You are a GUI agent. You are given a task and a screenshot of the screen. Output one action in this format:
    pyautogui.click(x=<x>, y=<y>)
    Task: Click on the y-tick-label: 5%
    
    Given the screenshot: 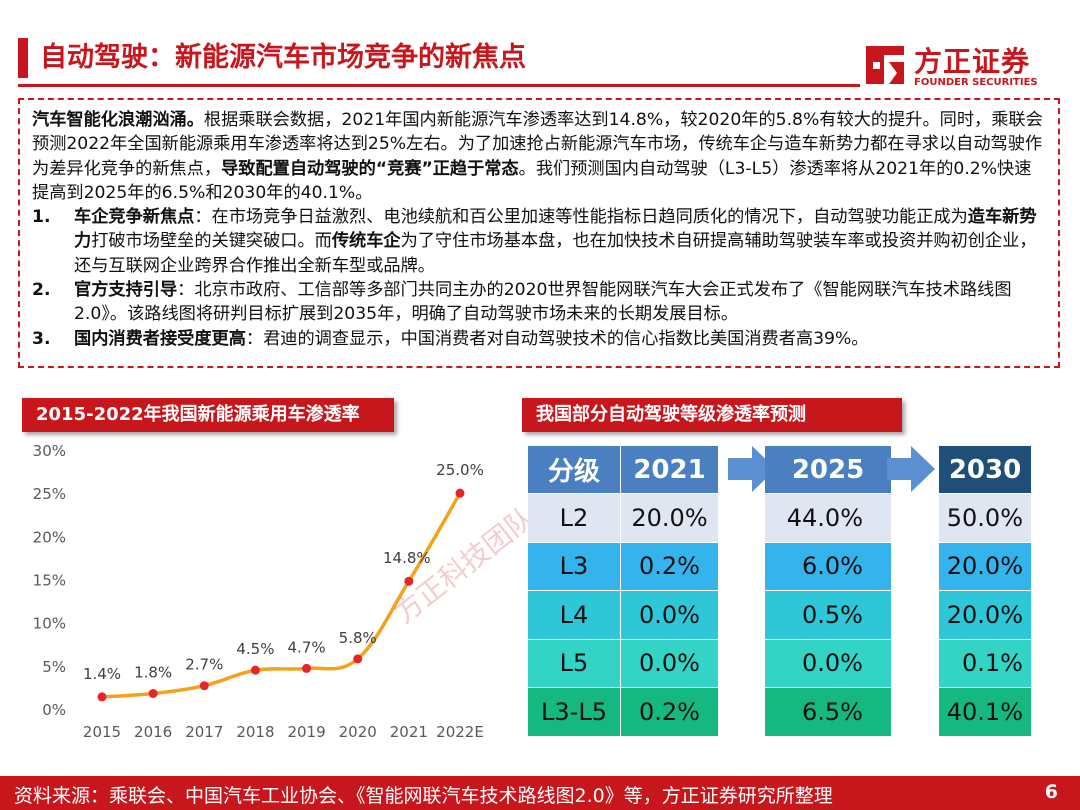 What is the action you would take?
    pyautogui.click(x=54, y=667)
    